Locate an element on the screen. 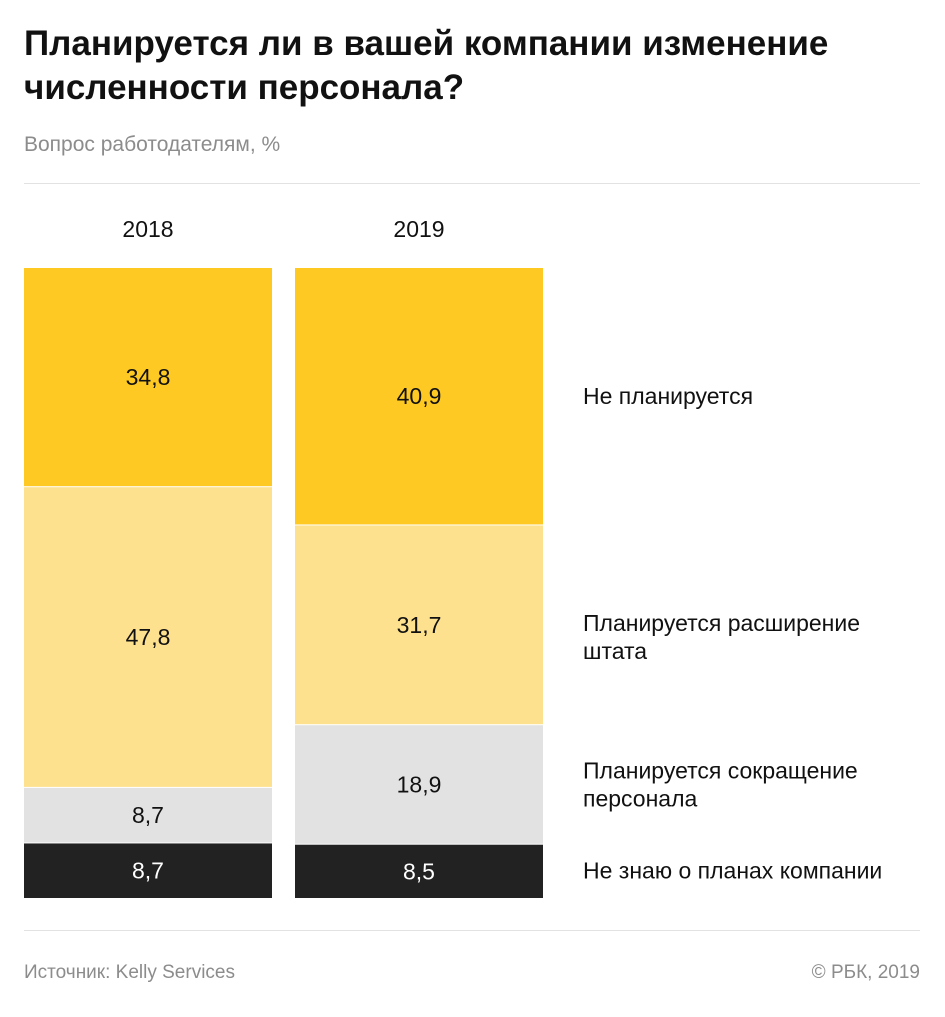 Image resolution: width=945 pixels, height=1017 pixels. source-note: Источник: Kelly Services is located at coordinates (129, 972).